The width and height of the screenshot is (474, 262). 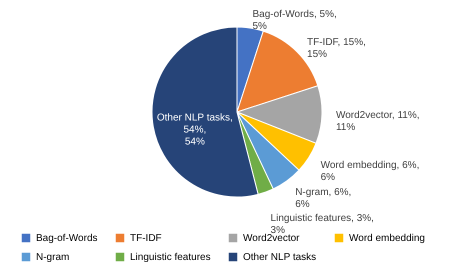 What do you see at coordinates (194, 130) in the screenshot?
I see `data-label: Other NLP tasks, 54%, 54%` at bounding box center [194, 130].